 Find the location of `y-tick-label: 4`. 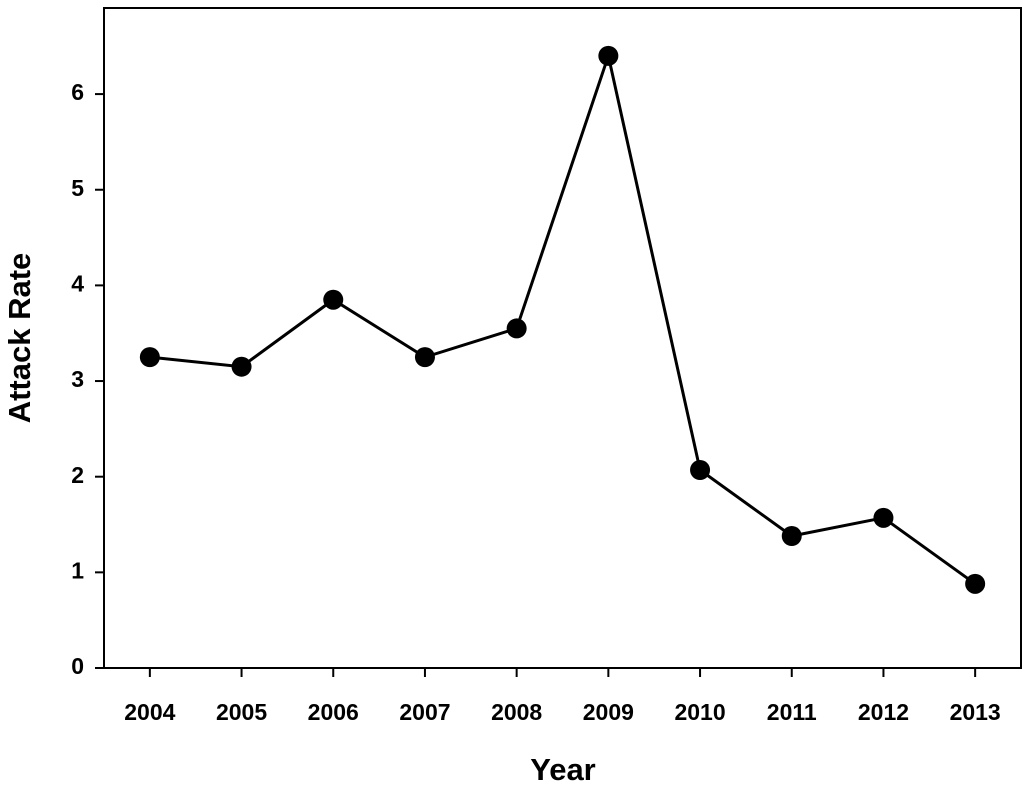

y-tick-label: 4 is located at coordinates (77, 283).